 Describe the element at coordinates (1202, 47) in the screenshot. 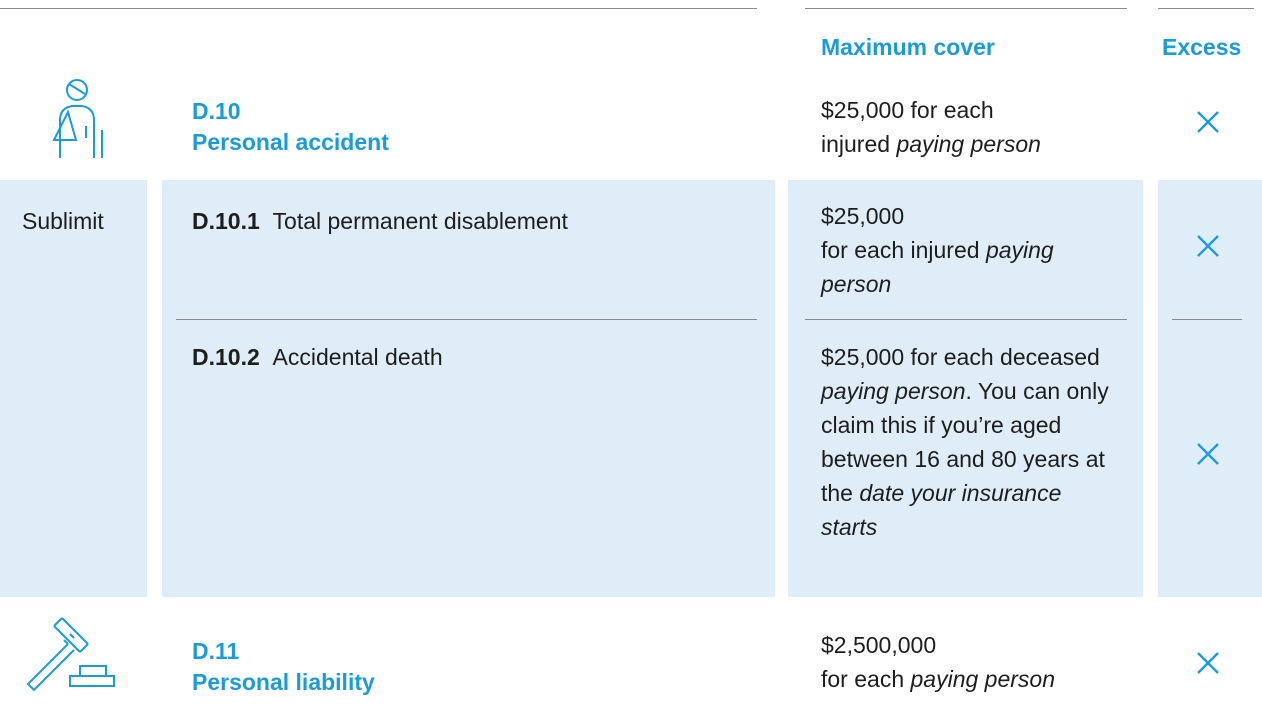

I see `header-excess: Excess` at that location.